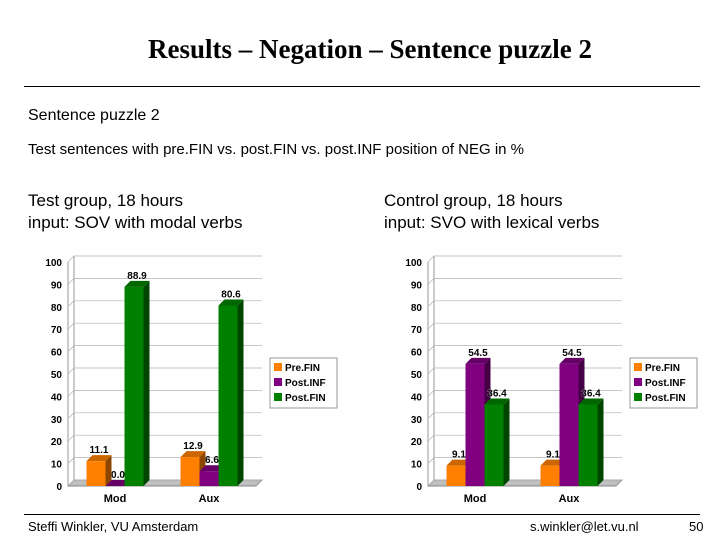  Describe the element at coordinates (362, 86) in the screenshot. I see `title-divider` at that location.